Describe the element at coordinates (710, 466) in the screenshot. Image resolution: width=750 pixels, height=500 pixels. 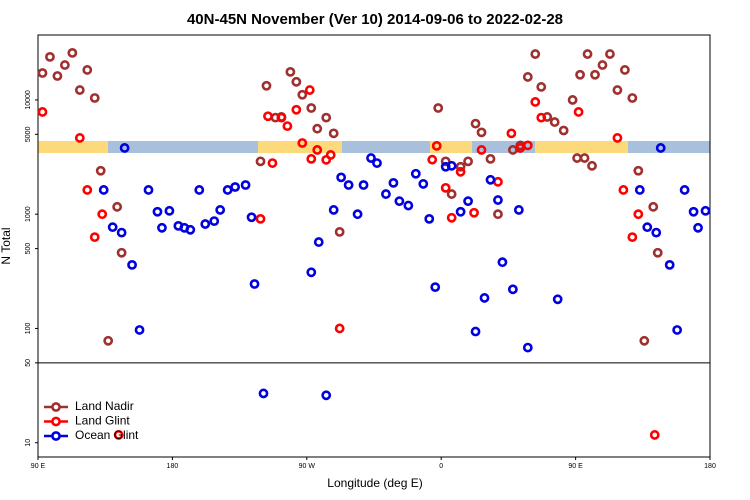
I see `x-tick-label: 180` at that location.